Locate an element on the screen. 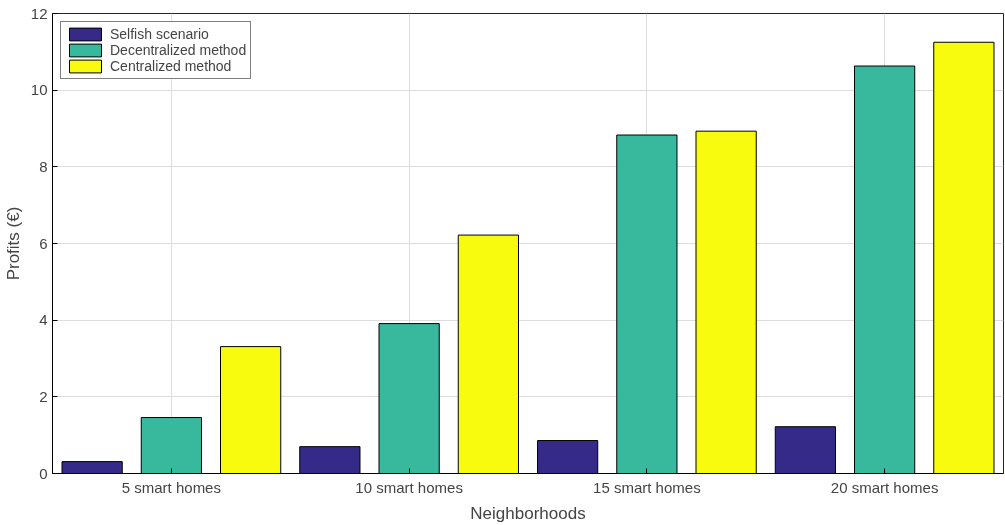 The width and height of the screenshot is (1005, 525). y-tick-label: 4 is located at coordinates (43, 320).